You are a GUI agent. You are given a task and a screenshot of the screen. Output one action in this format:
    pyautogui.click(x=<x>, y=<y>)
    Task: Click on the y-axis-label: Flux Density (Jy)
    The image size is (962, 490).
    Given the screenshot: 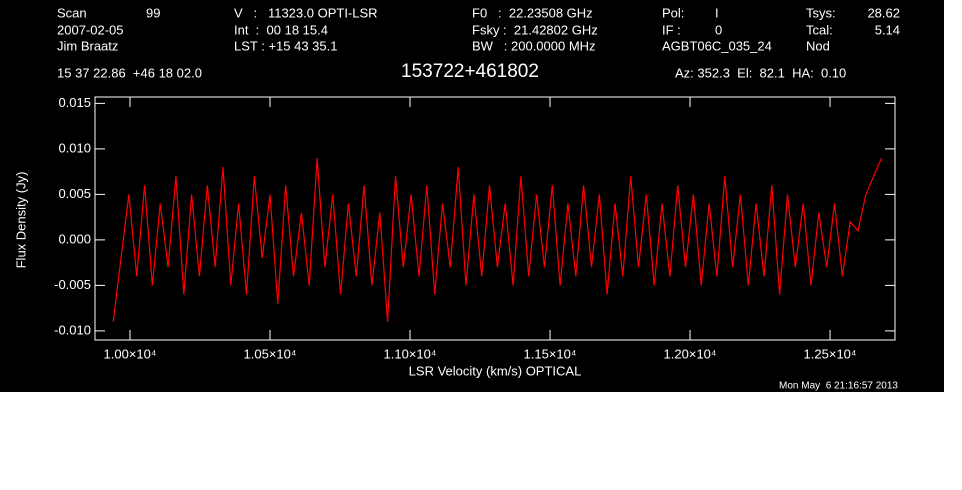 What is the action you would take?
    pyautogui.click(x=20, y=220)
    